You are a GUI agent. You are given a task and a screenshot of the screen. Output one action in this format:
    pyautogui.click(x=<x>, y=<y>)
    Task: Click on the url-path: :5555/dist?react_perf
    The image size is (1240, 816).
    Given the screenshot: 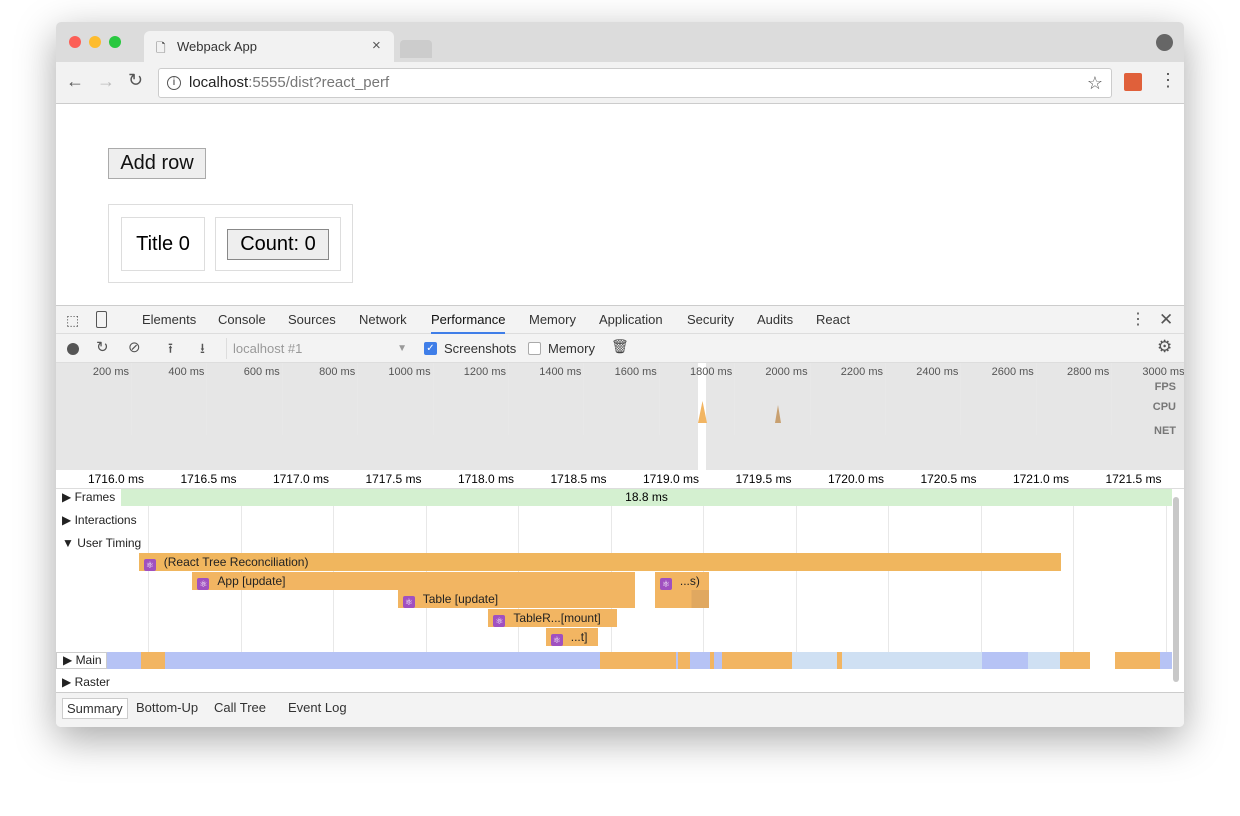 What is the action you would take?
    pyautogui.click(x=319, y=82)
    